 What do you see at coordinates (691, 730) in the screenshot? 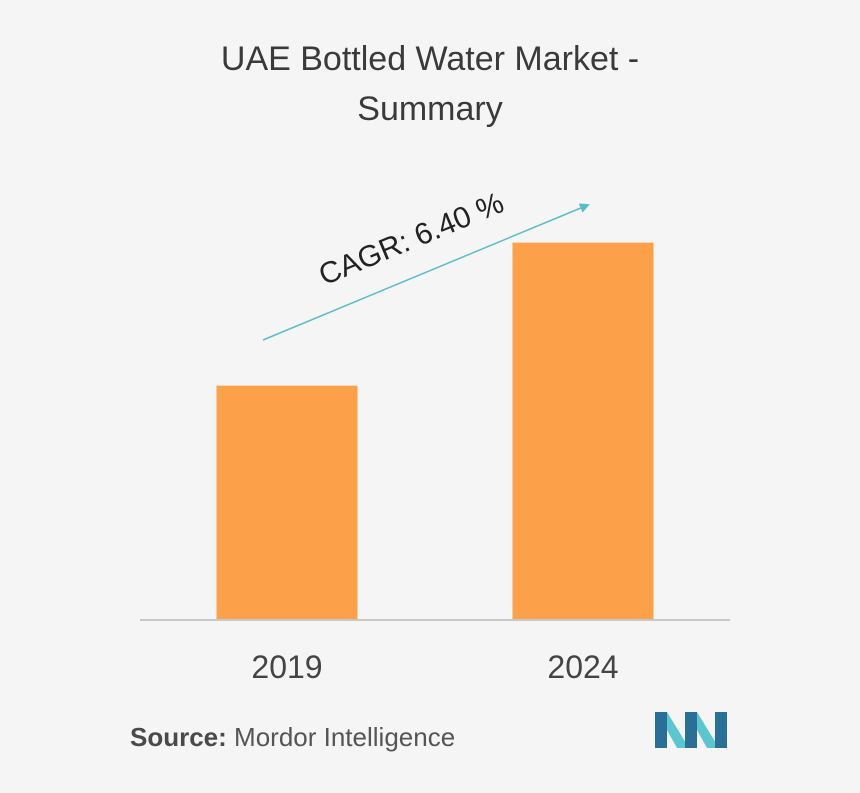
I see `mordor-intelligence-logo-icon` at bounding box center [691, 730].